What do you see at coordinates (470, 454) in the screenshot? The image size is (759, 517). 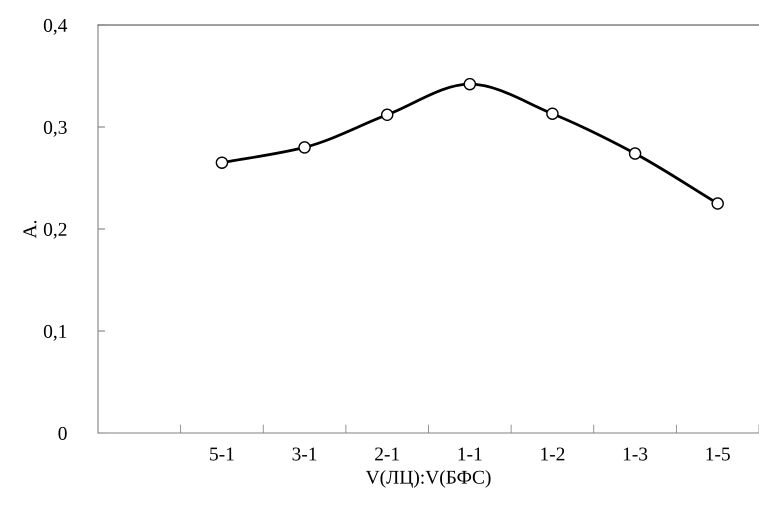 I see `x-tick-label: 1-1` at bounding box center [470, 454].